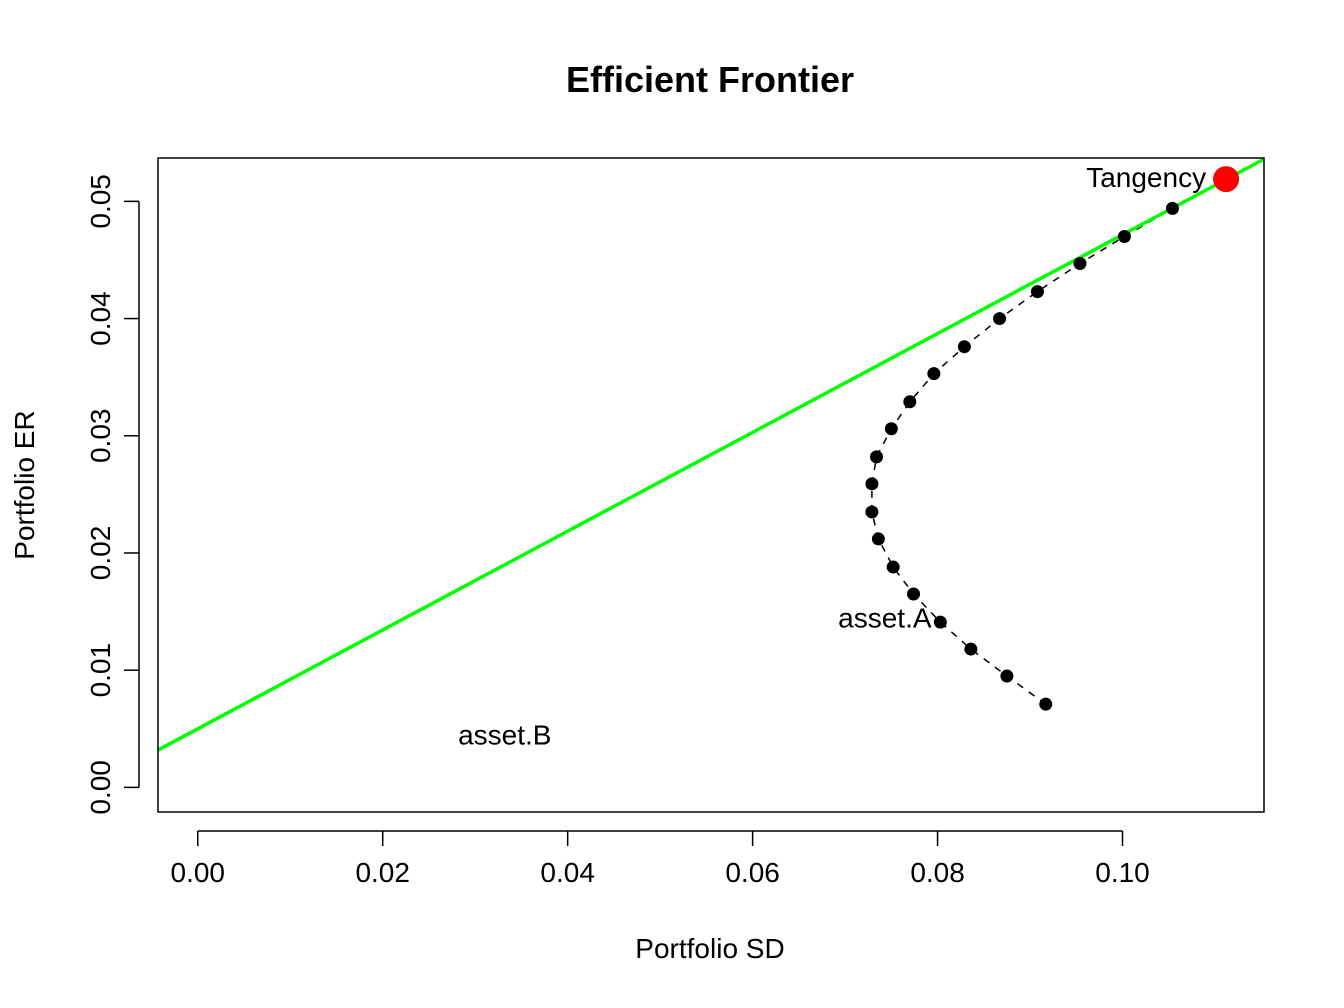 This screenshot has height=1008, width=1344. I want to click on asset-b-label: asset.B, so click(504, 735).